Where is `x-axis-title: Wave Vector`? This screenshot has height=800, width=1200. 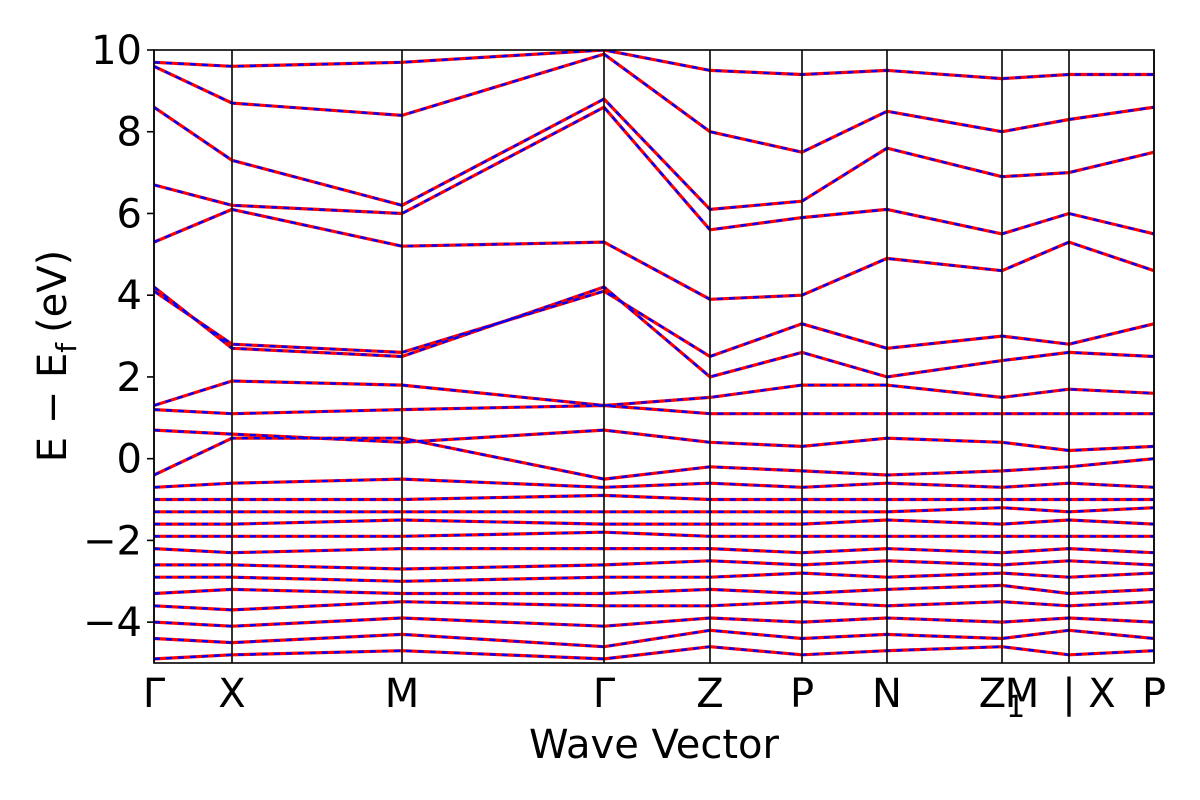
x-axis-title: Wave Vector is located at coordinates (654, 745).